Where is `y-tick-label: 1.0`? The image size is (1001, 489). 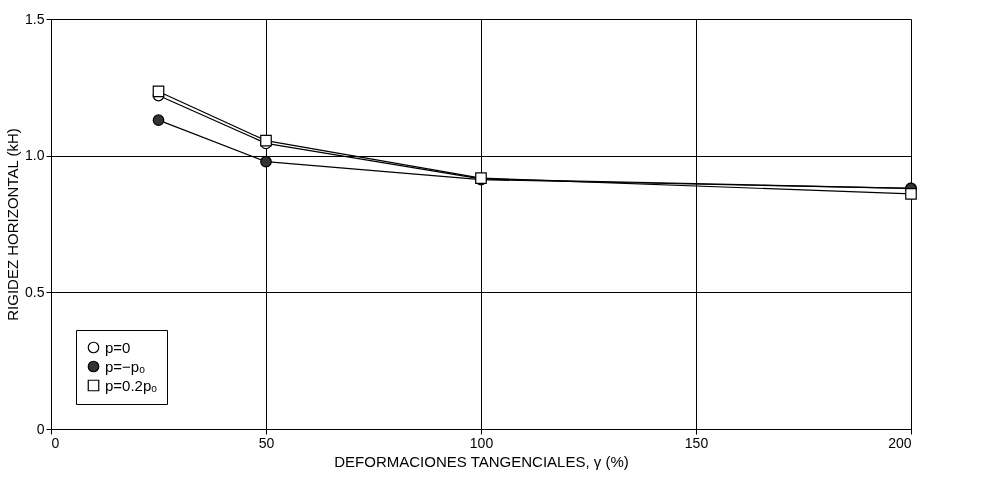
y-tick-label: 1.0 is located at coordinates (35, 155).